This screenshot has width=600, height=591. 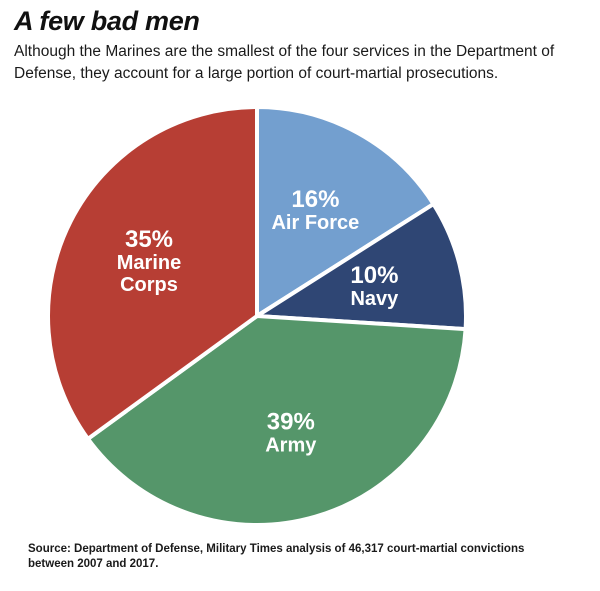 What do you see at coordinates (374, 275) in the screenshot?
I see `slice-percent-navy: 10%` at bounding box center [374, 275].